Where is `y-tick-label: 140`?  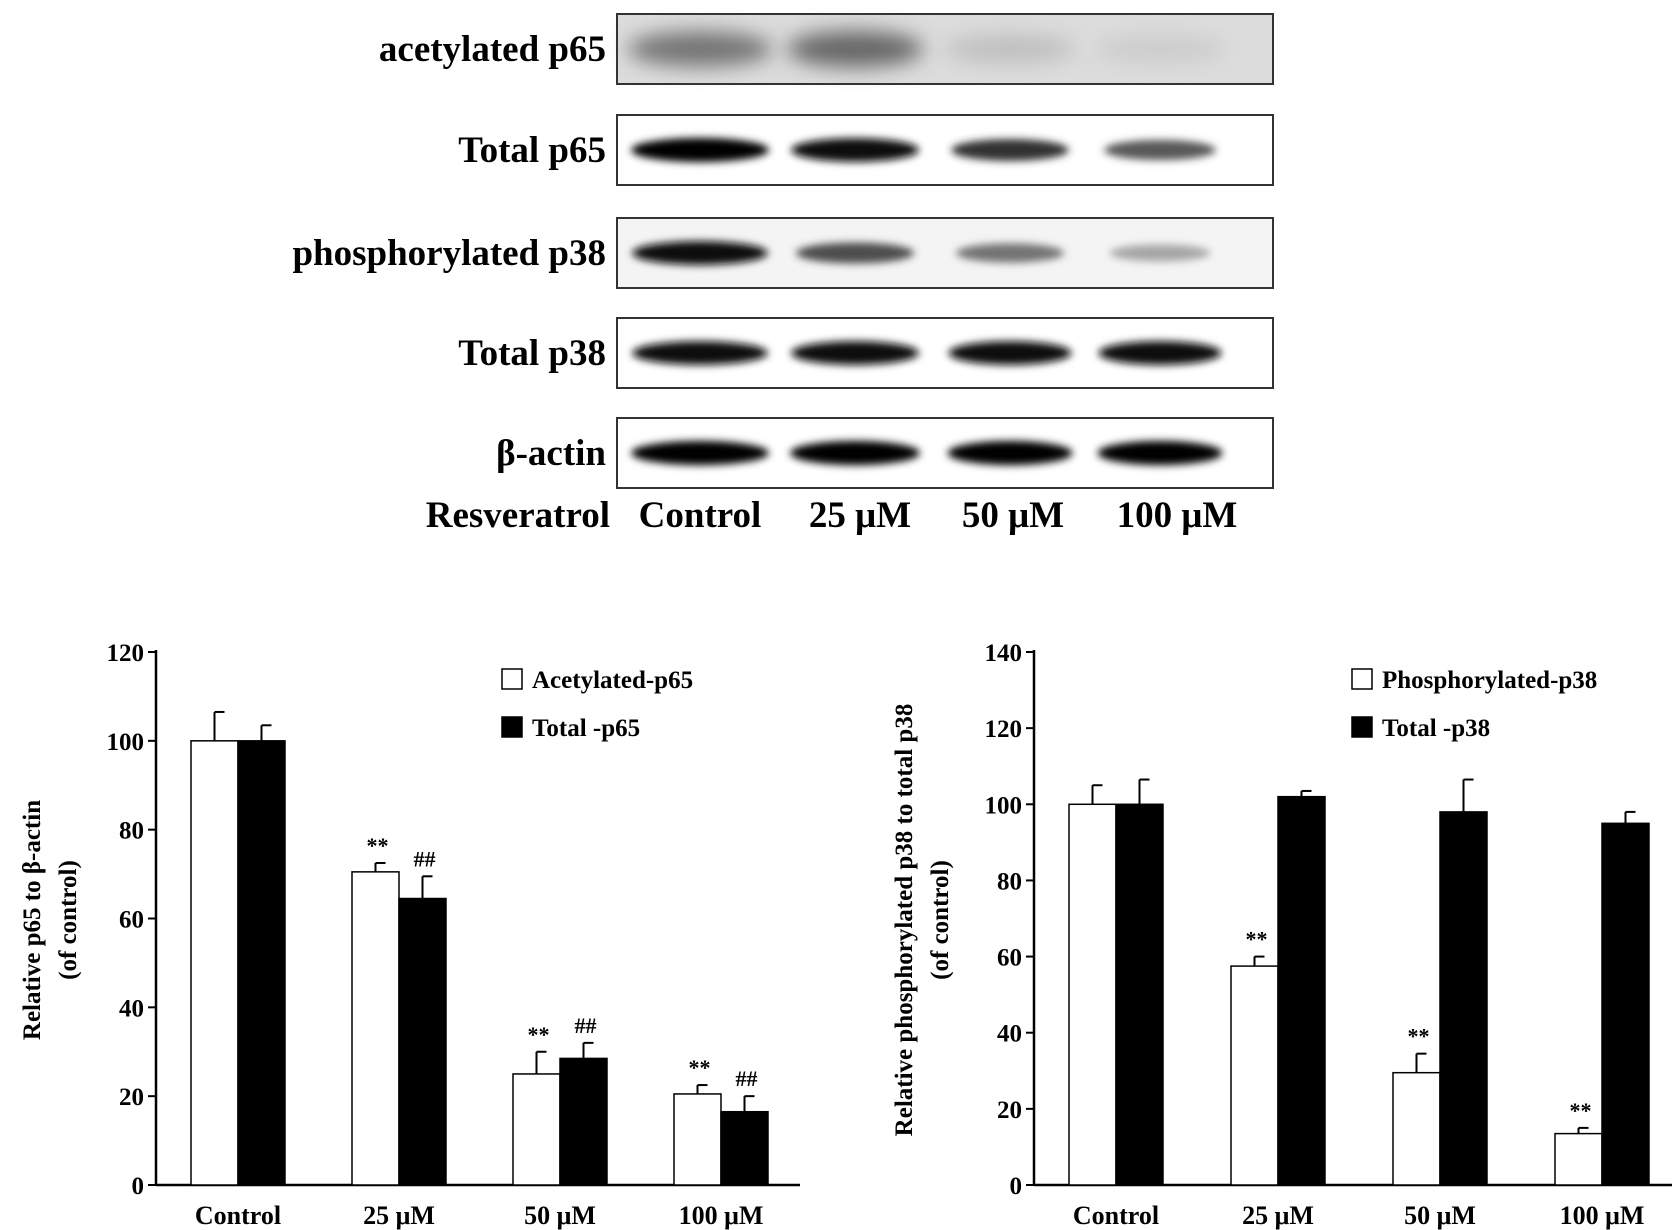
y-tick-label: 140 is located at coordinates (1004, 653).